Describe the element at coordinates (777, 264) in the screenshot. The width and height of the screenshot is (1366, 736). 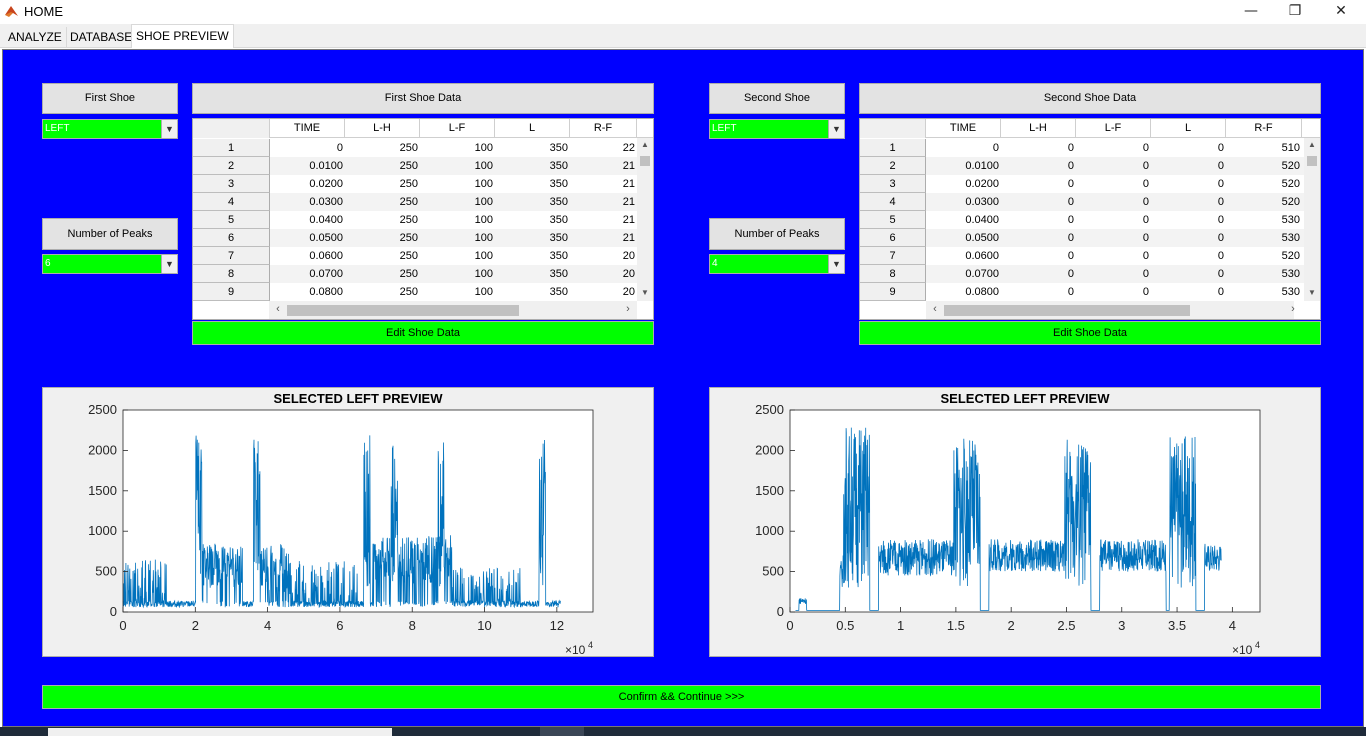
I see `second-peaks-select: 4 ▼` at that location.